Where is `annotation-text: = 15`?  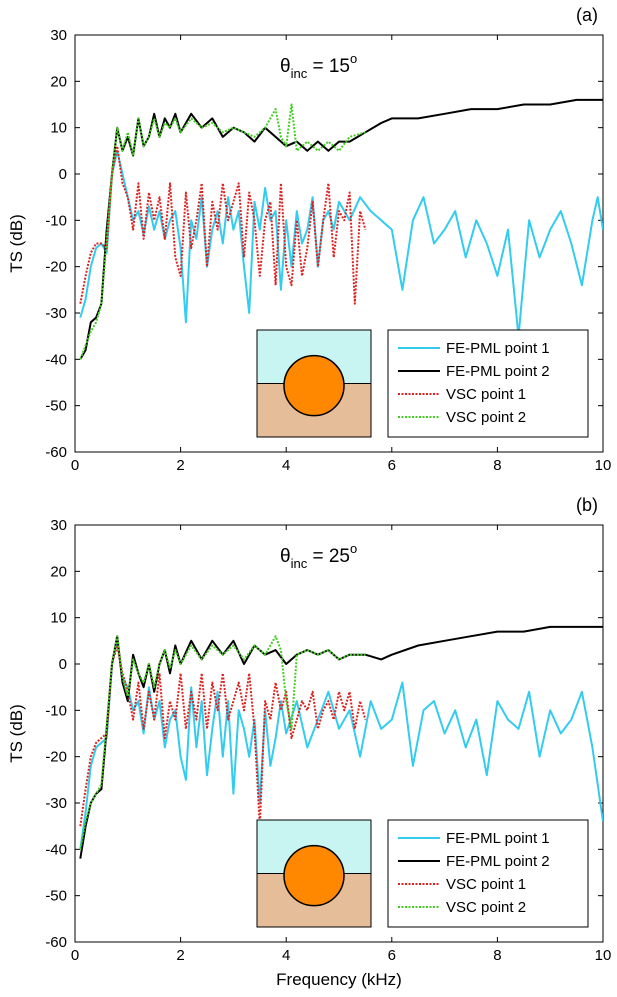 annotation-text: = 15 is located at coordinates (328, 66).